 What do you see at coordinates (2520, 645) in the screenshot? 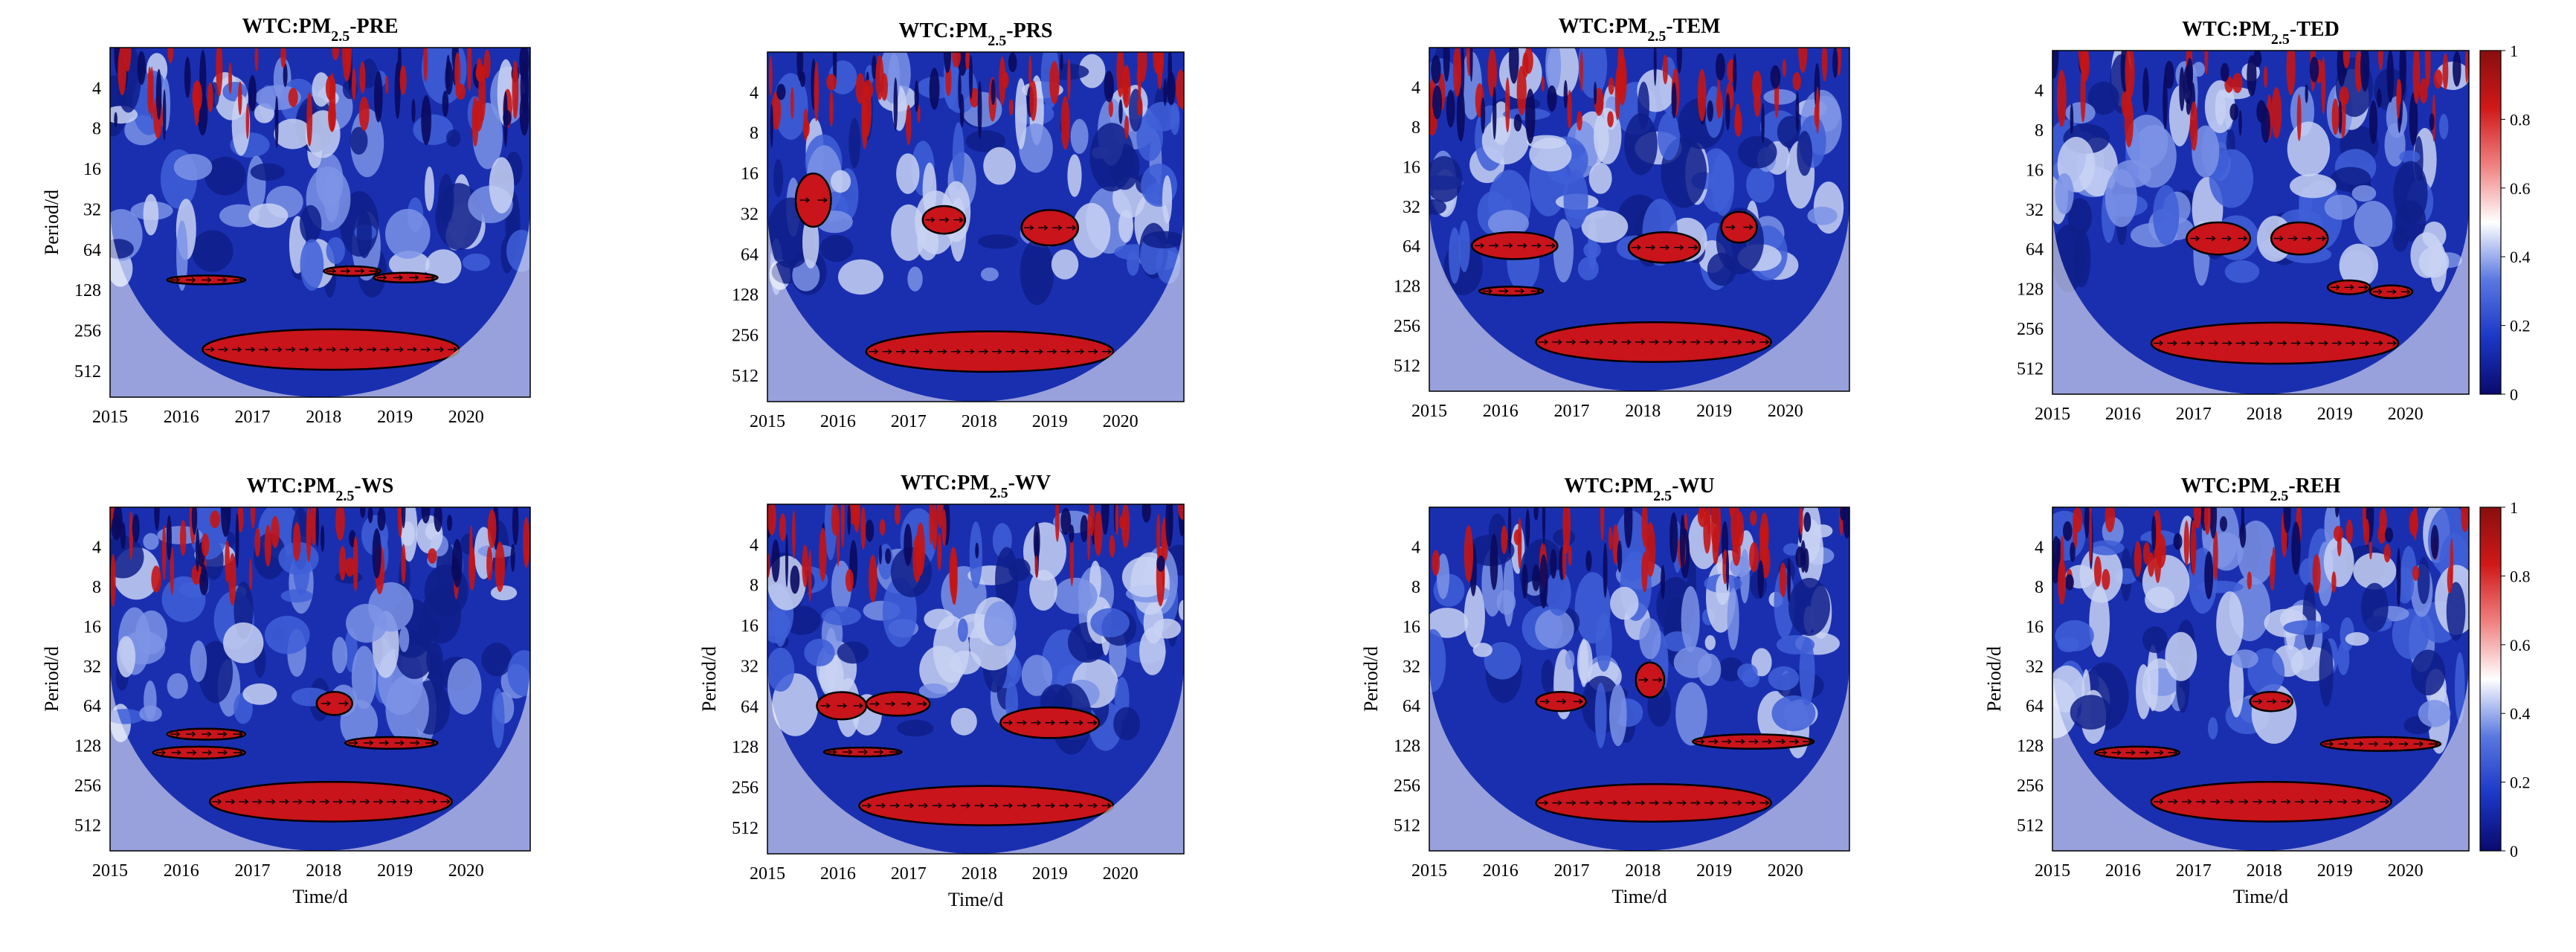
I see `colorbar-tick-label: 0.6` at bounding box center [2520, 645].